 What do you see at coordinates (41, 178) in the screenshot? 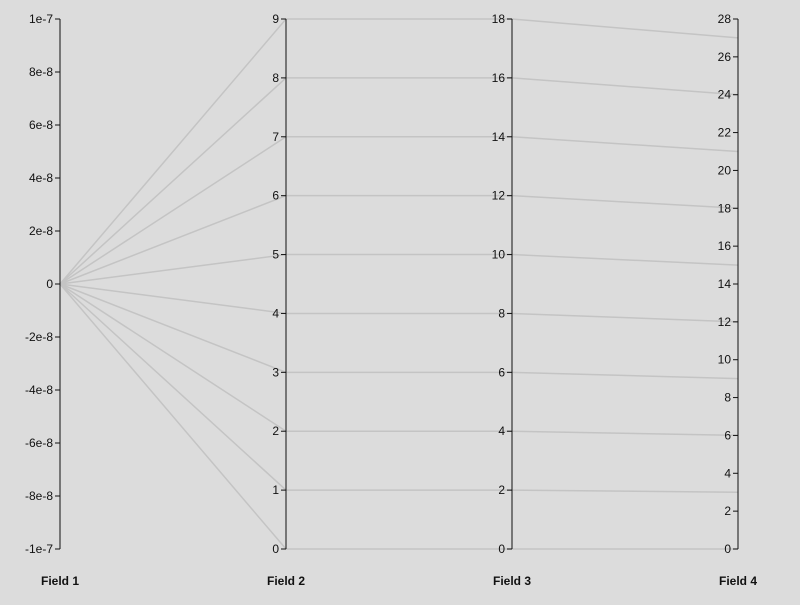
I see `tick-label: 4e-8` at bounding box center [41, 178].